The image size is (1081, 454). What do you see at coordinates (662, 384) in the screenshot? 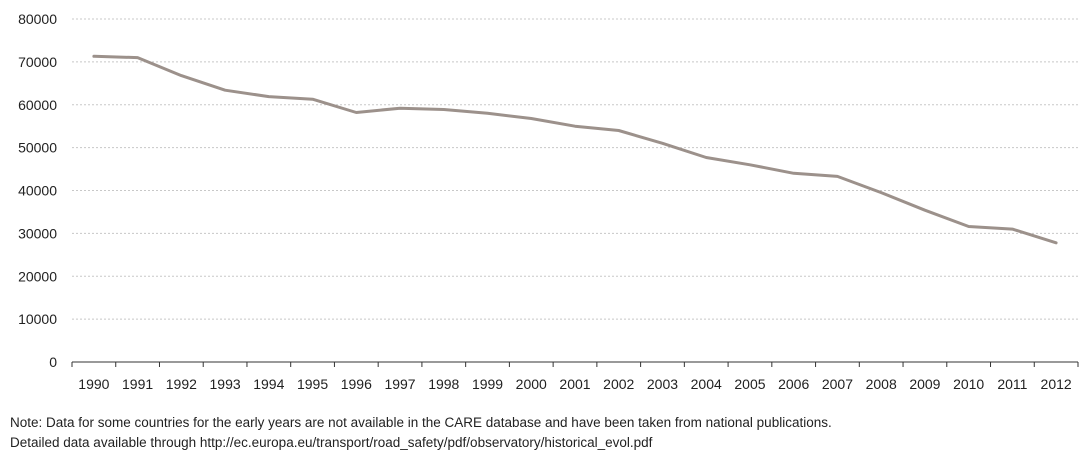
I see `x-tick-label: 2003` at bounding box center [662, 384].